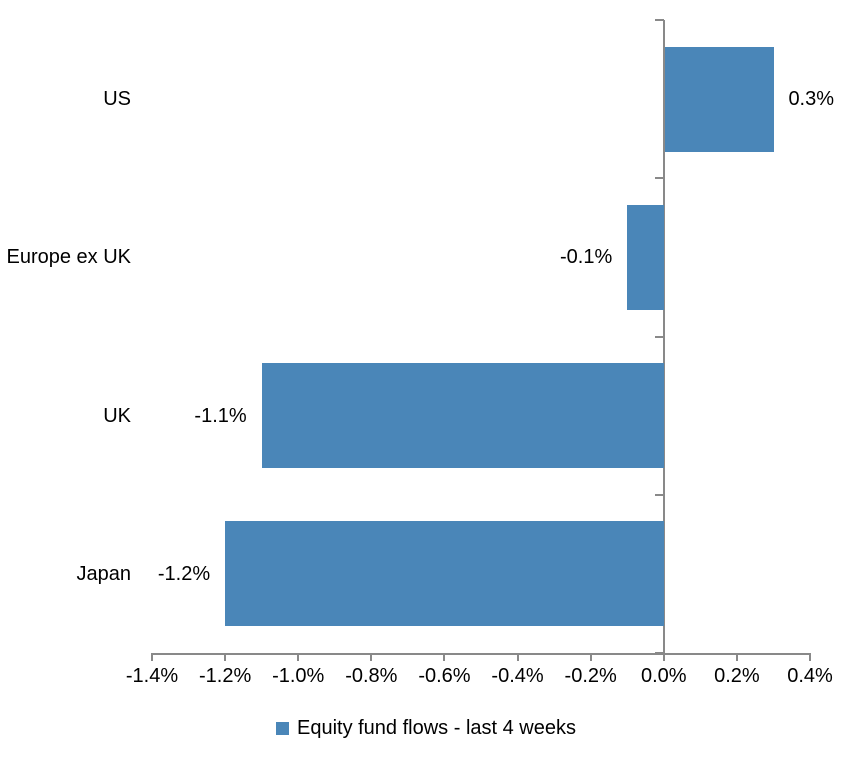  What do you see at coordinates (220, 415) in the screenshot?
I see `data-label-uk: -1.1%` at bounding box center [220, 415].